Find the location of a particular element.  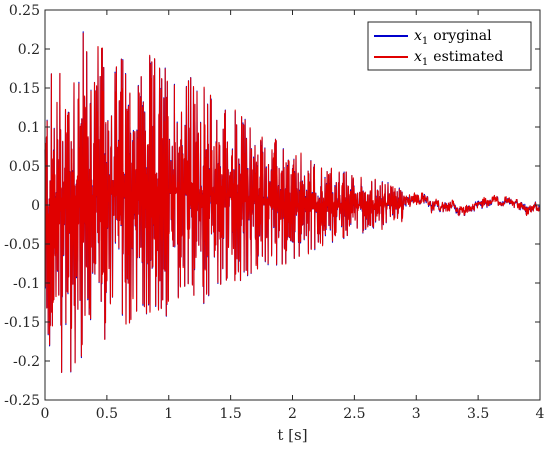

y-tick-label: -0.2 is located at coordinates (26, 362).